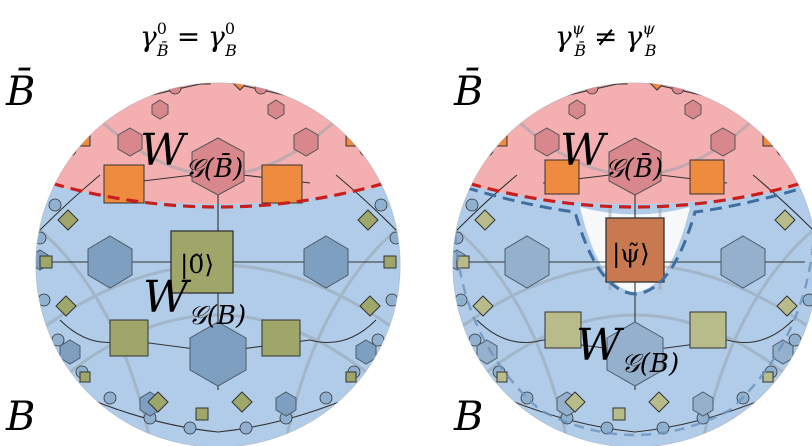  I want to click on right-label-B: B, so click(468, 417).